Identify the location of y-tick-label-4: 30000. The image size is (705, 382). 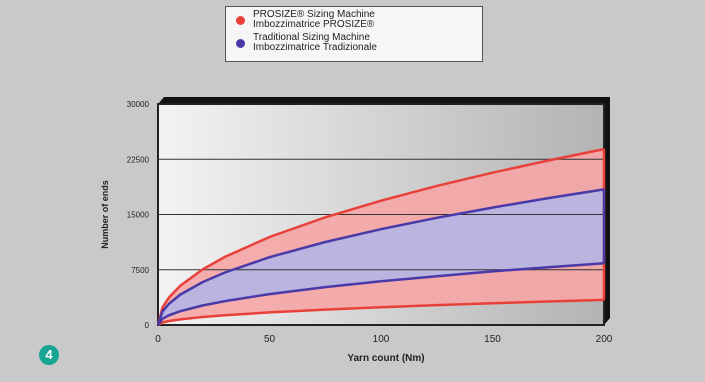
(138, 104).